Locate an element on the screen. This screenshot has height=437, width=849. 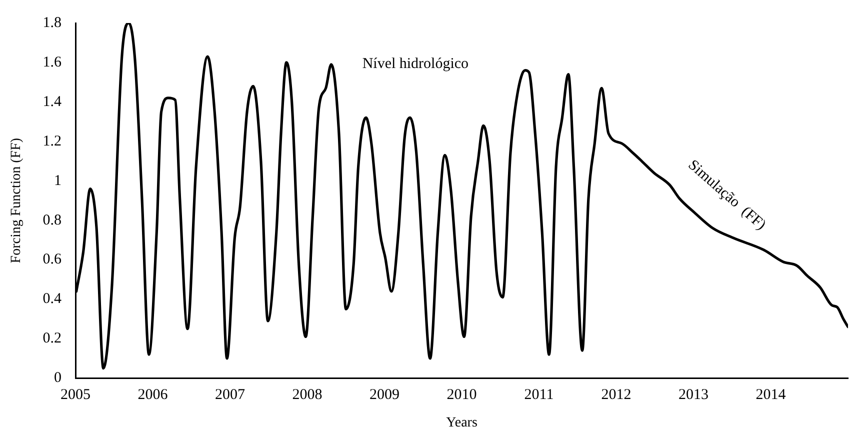
x-tick-label: 2010 is located at coordinates (461, 395).